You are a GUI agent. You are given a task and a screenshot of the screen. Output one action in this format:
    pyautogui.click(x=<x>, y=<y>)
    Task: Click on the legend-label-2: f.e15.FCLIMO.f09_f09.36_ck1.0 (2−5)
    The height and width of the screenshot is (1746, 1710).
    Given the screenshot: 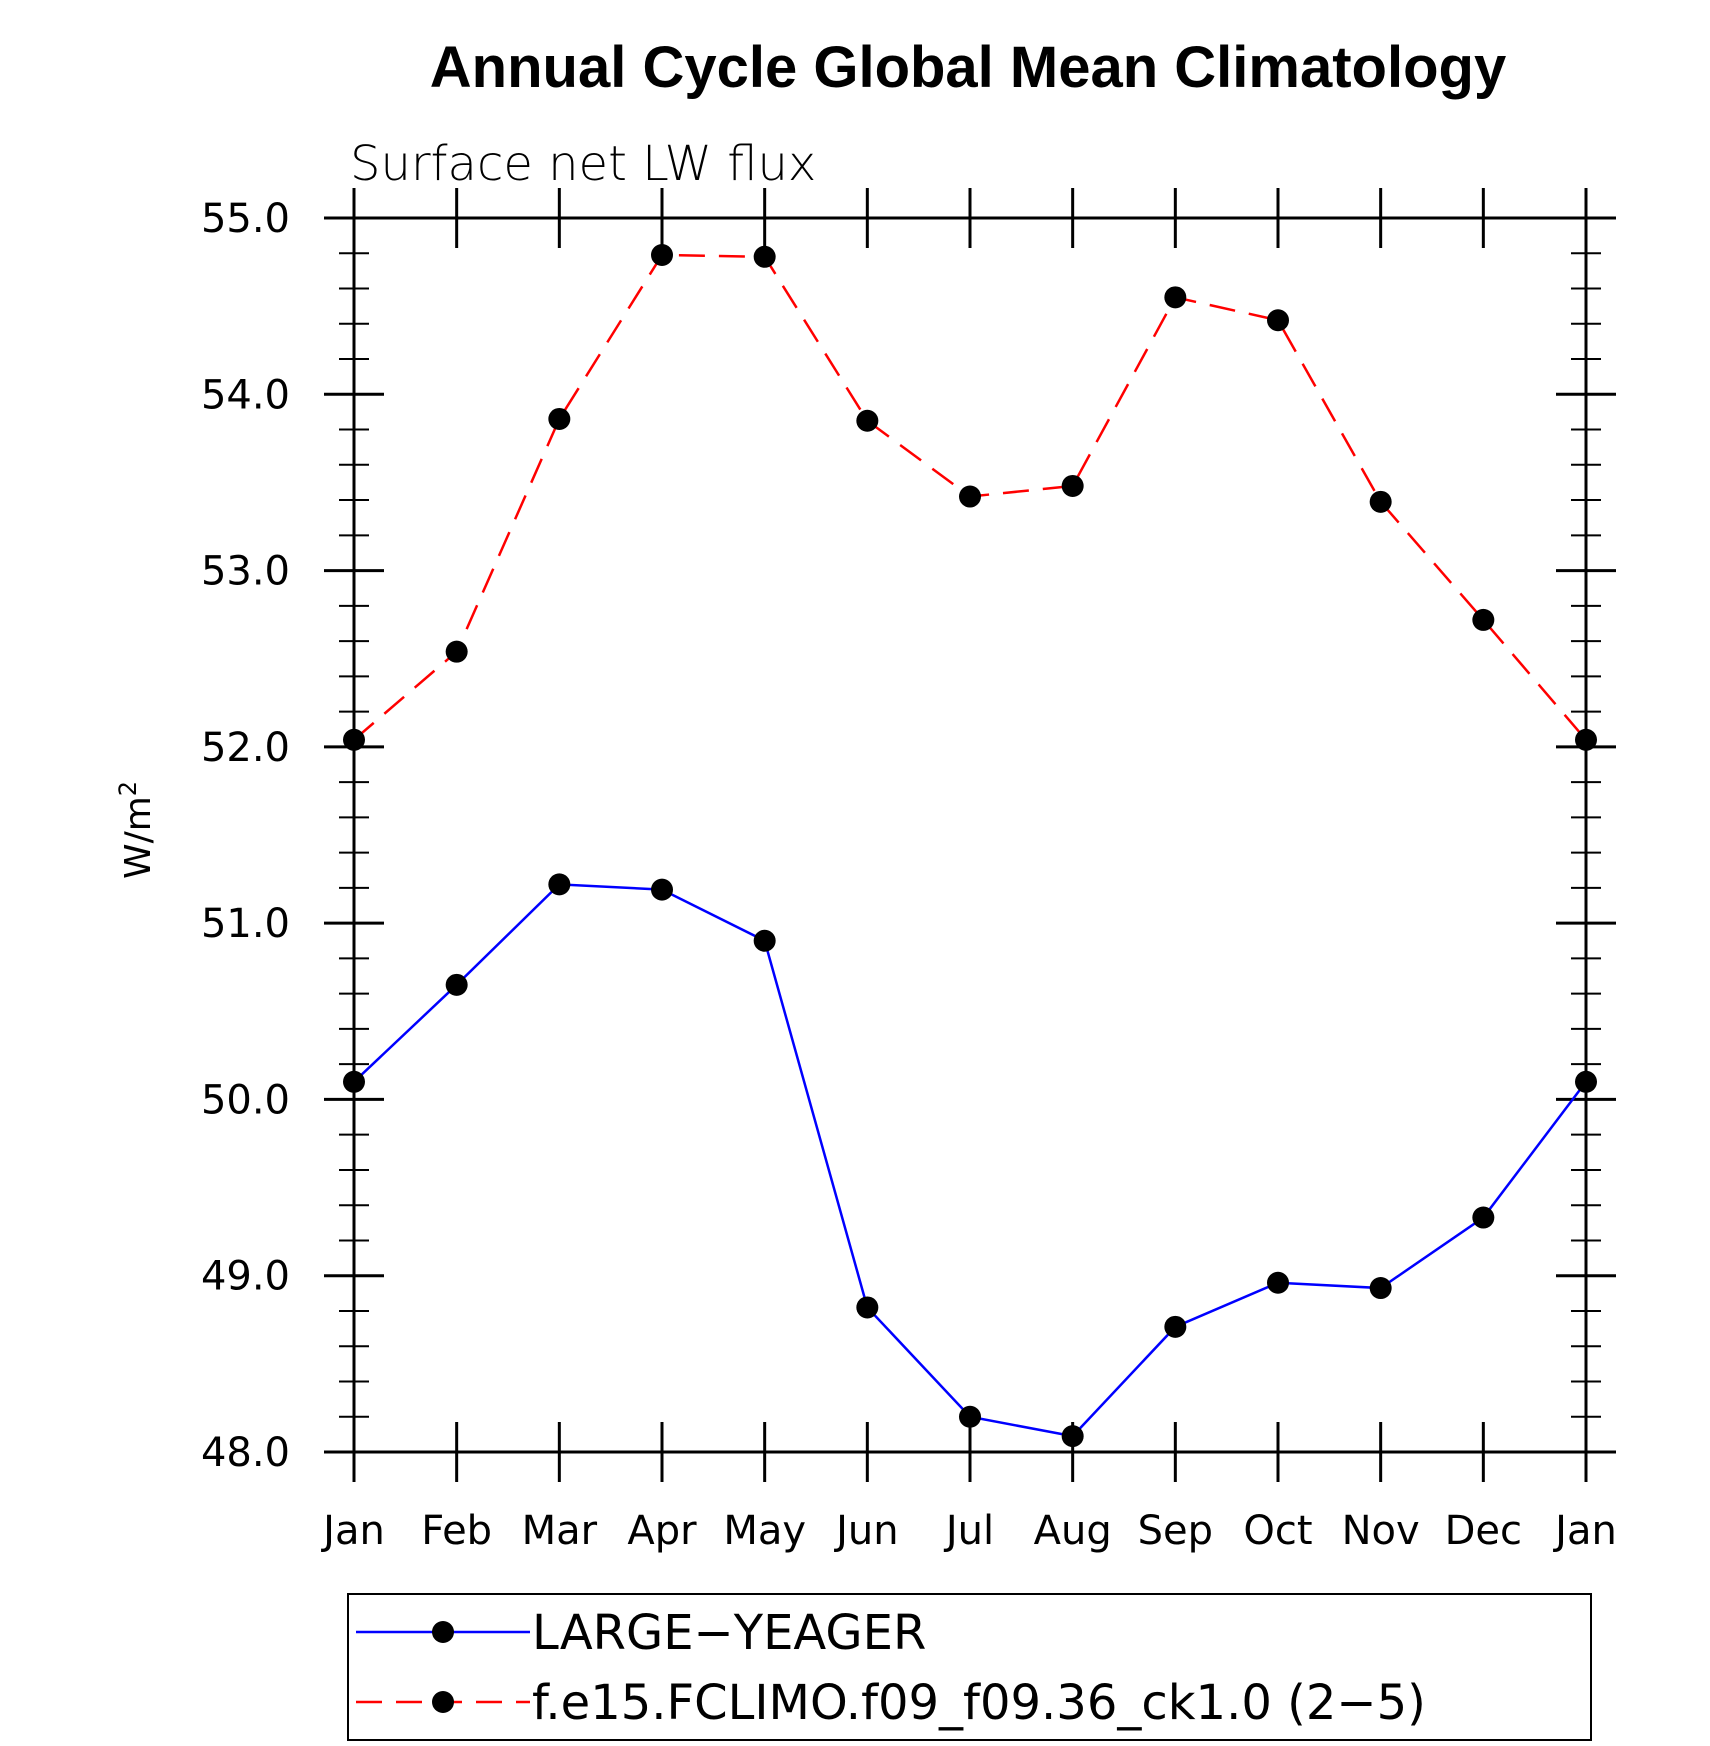 What is the action you would take?
    pyautogui.click(x=979, y=1703)
    